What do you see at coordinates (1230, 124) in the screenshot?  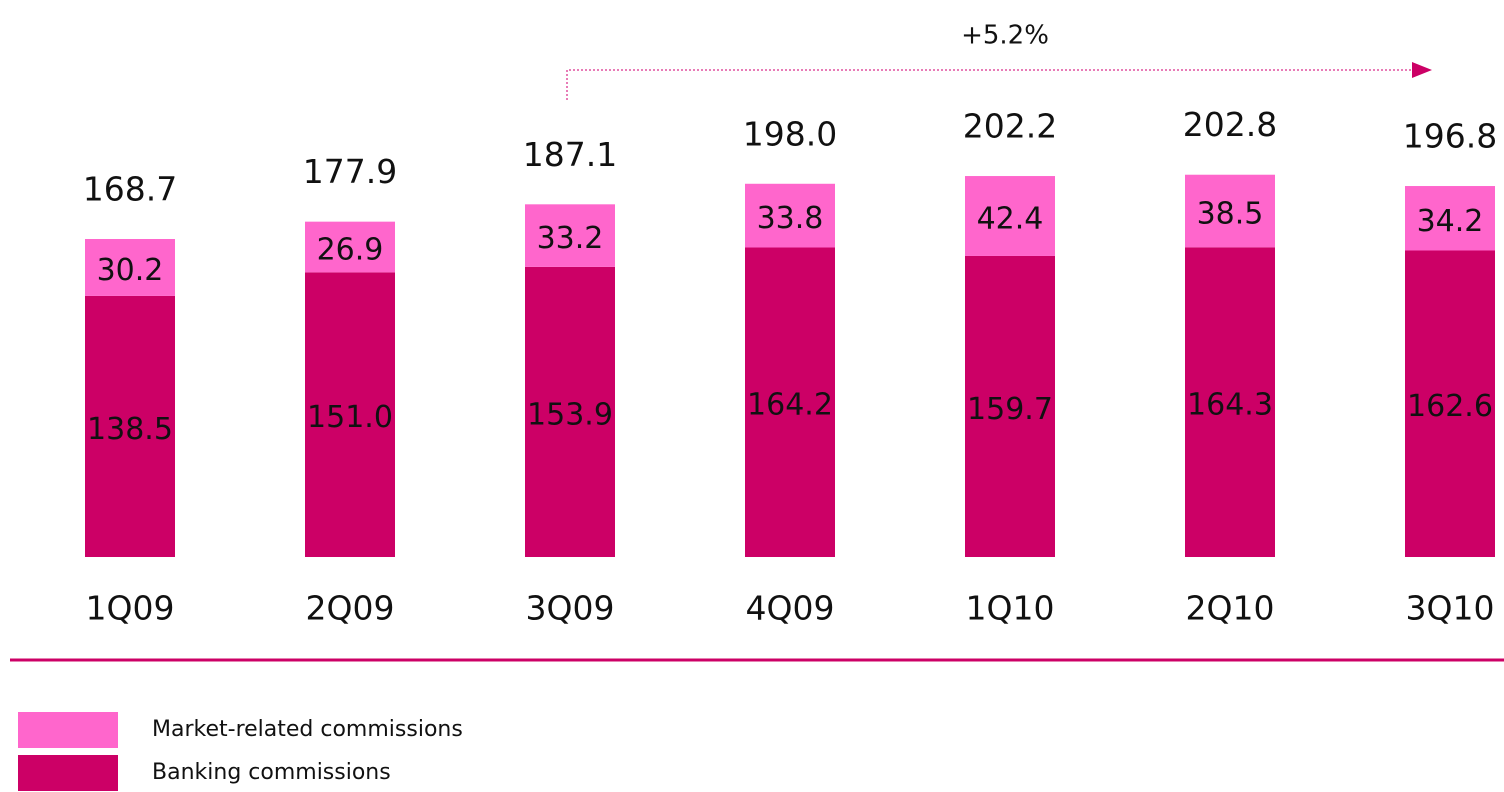 I see `total-label: 202.8` at bounding box center [1230, 124].